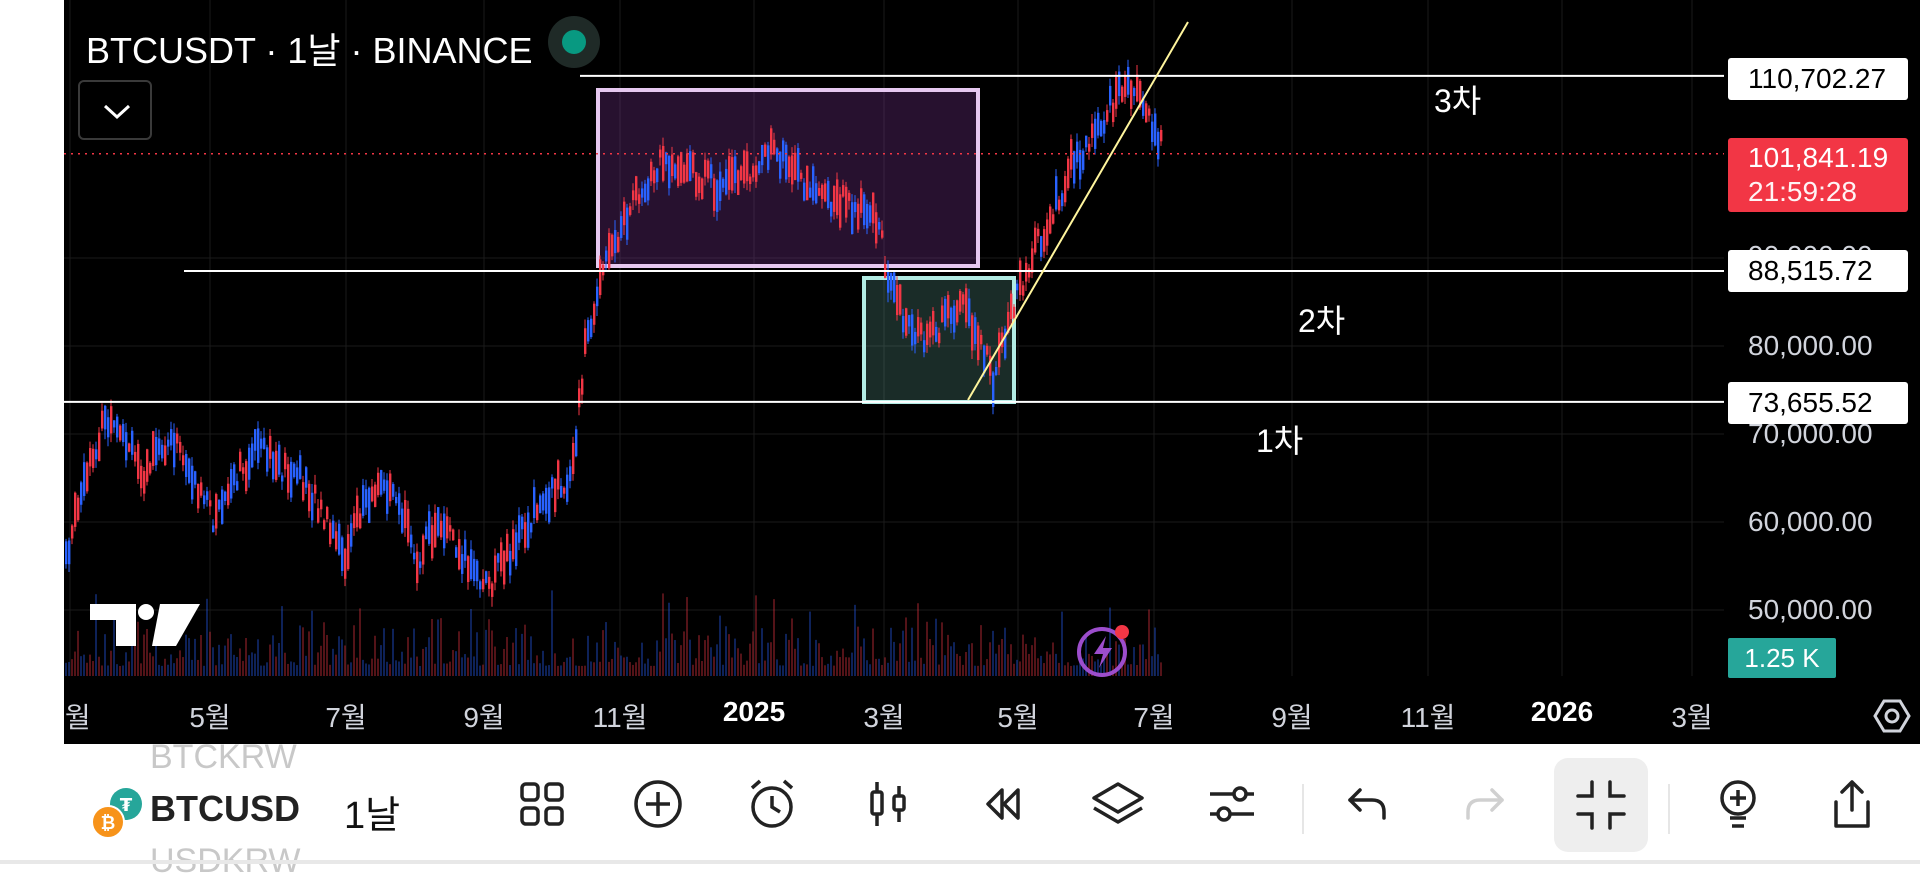  What do you see at coordinates (1232, 804) in the screenshot?
I see `chart-settings-button` at bounding box center [1232, 804].